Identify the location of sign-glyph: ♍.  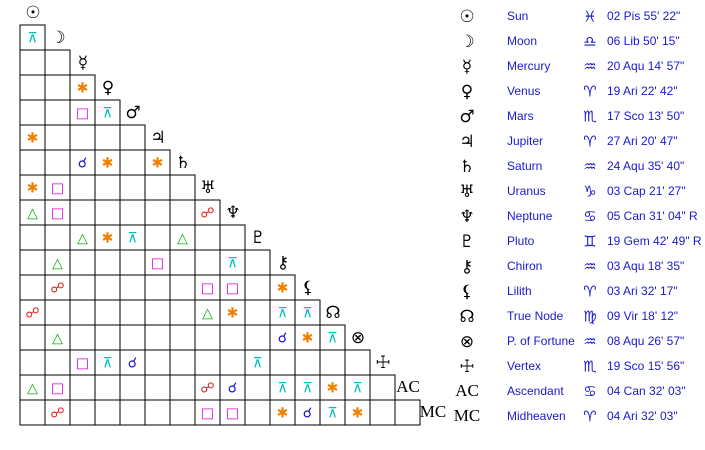
(589, 317).